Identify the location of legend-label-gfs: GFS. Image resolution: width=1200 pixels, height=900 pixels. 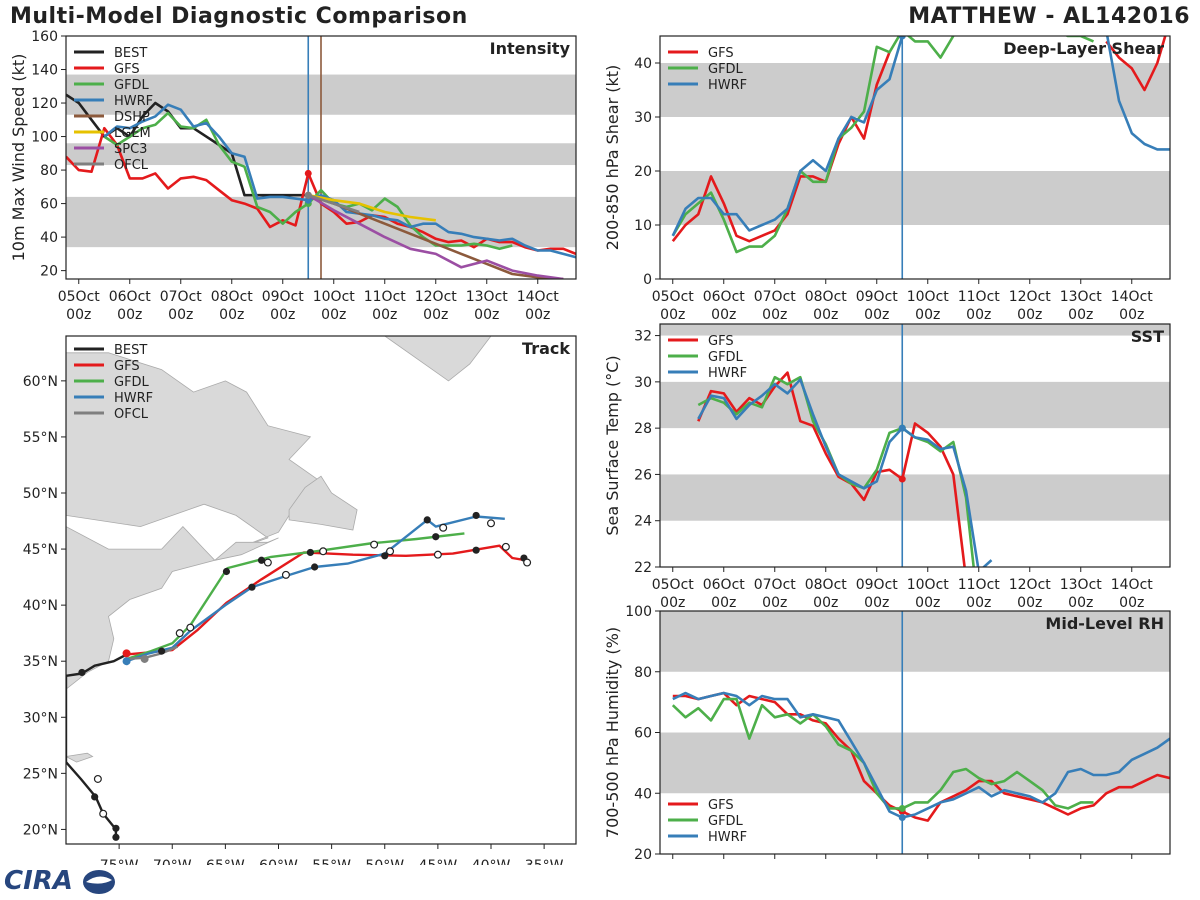
(721, 341).